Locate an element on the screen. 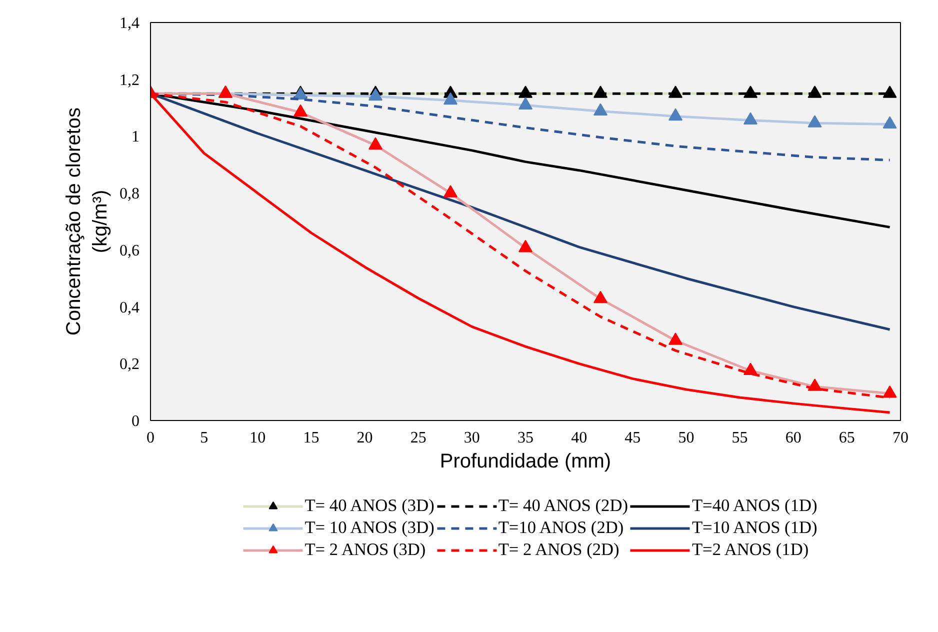 The height and width of the screenshot is (632, 938). x-tick-label: 10 is located at coordinates (258, 438).